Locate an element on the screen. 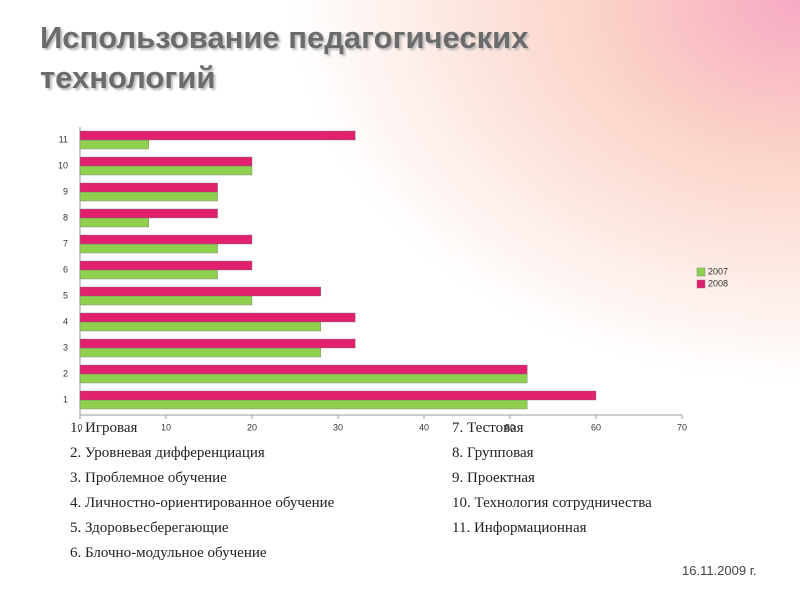  x-tick-label: 70 is located at coordinates (682, 427).